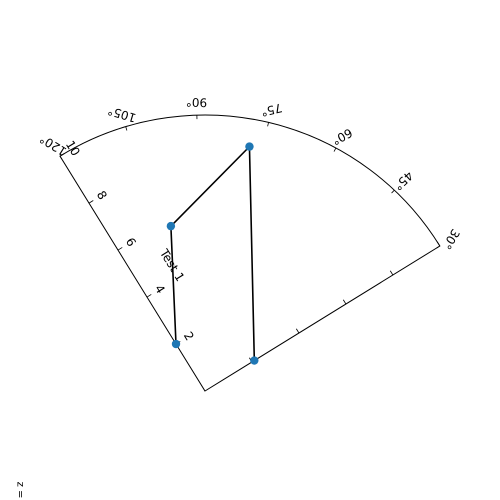 The height and width of the screenshot is (500, 500). Describe the element at coordinates (272, 110) in the screenshot. I see `theta-tick-label: 75°` at that location.